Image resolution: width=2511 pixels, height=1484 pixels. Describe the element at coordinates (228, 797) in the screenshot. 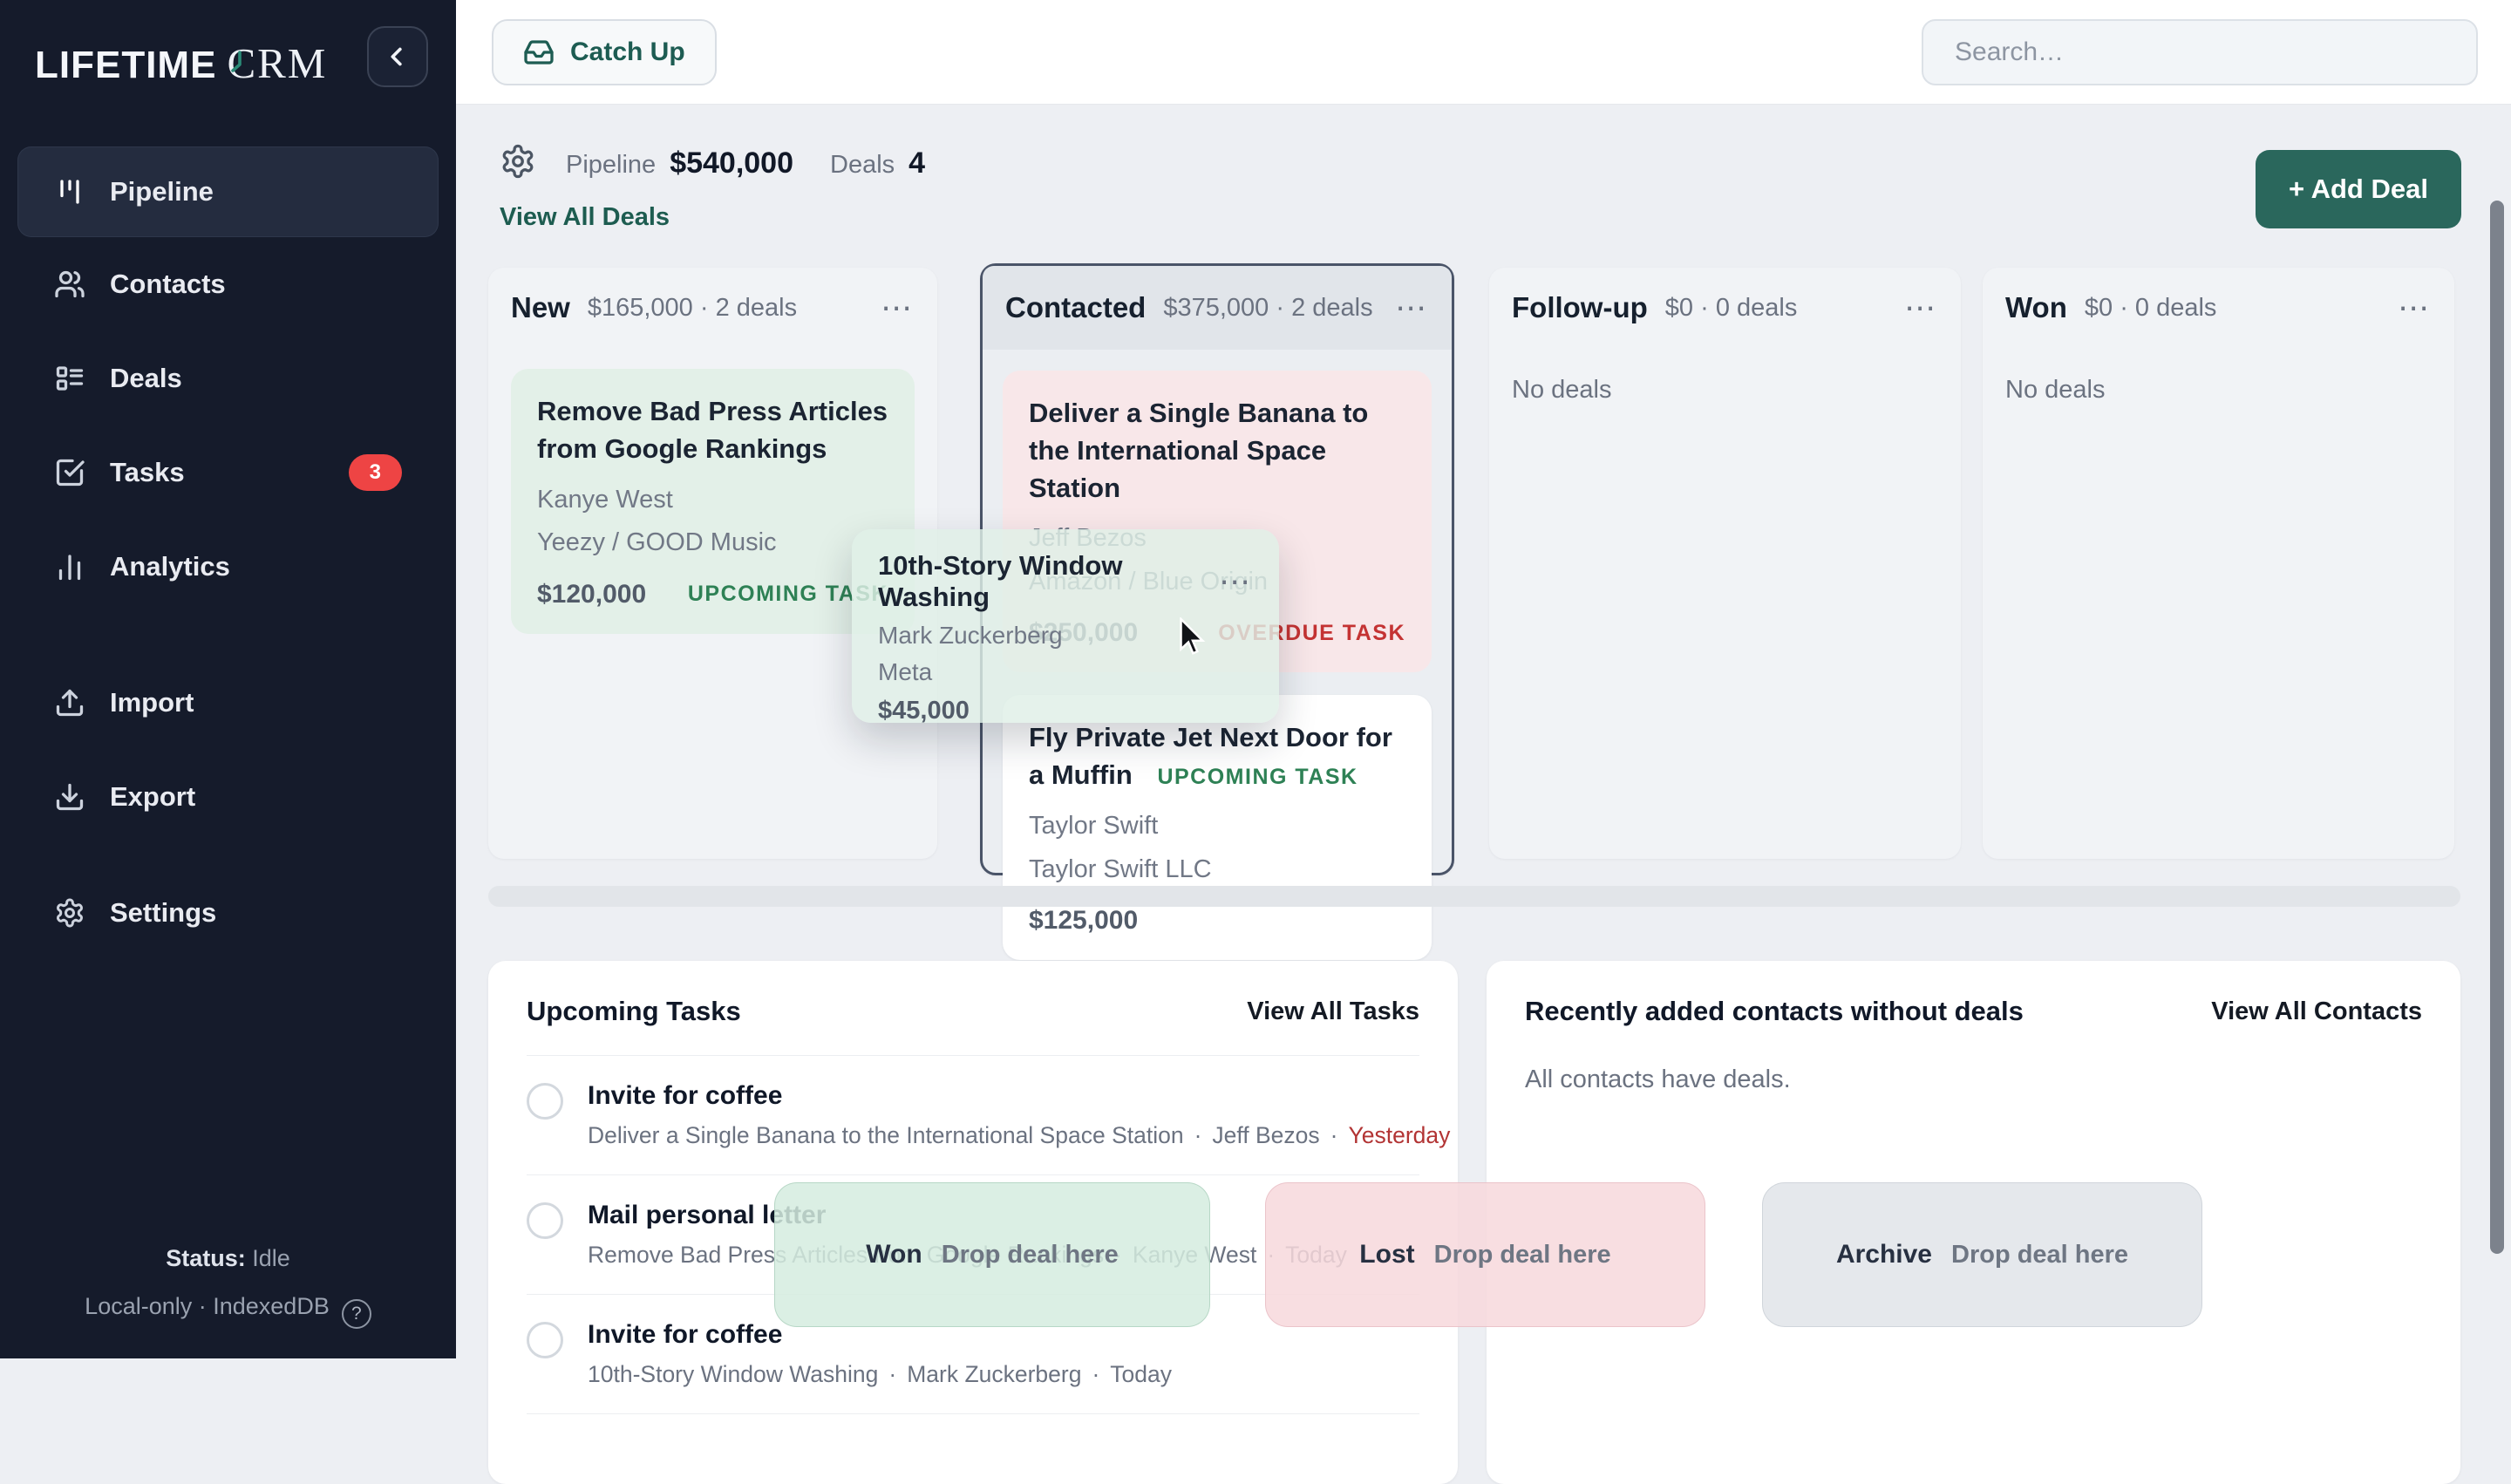

I see `sidebar-item-export: Export` at that location.